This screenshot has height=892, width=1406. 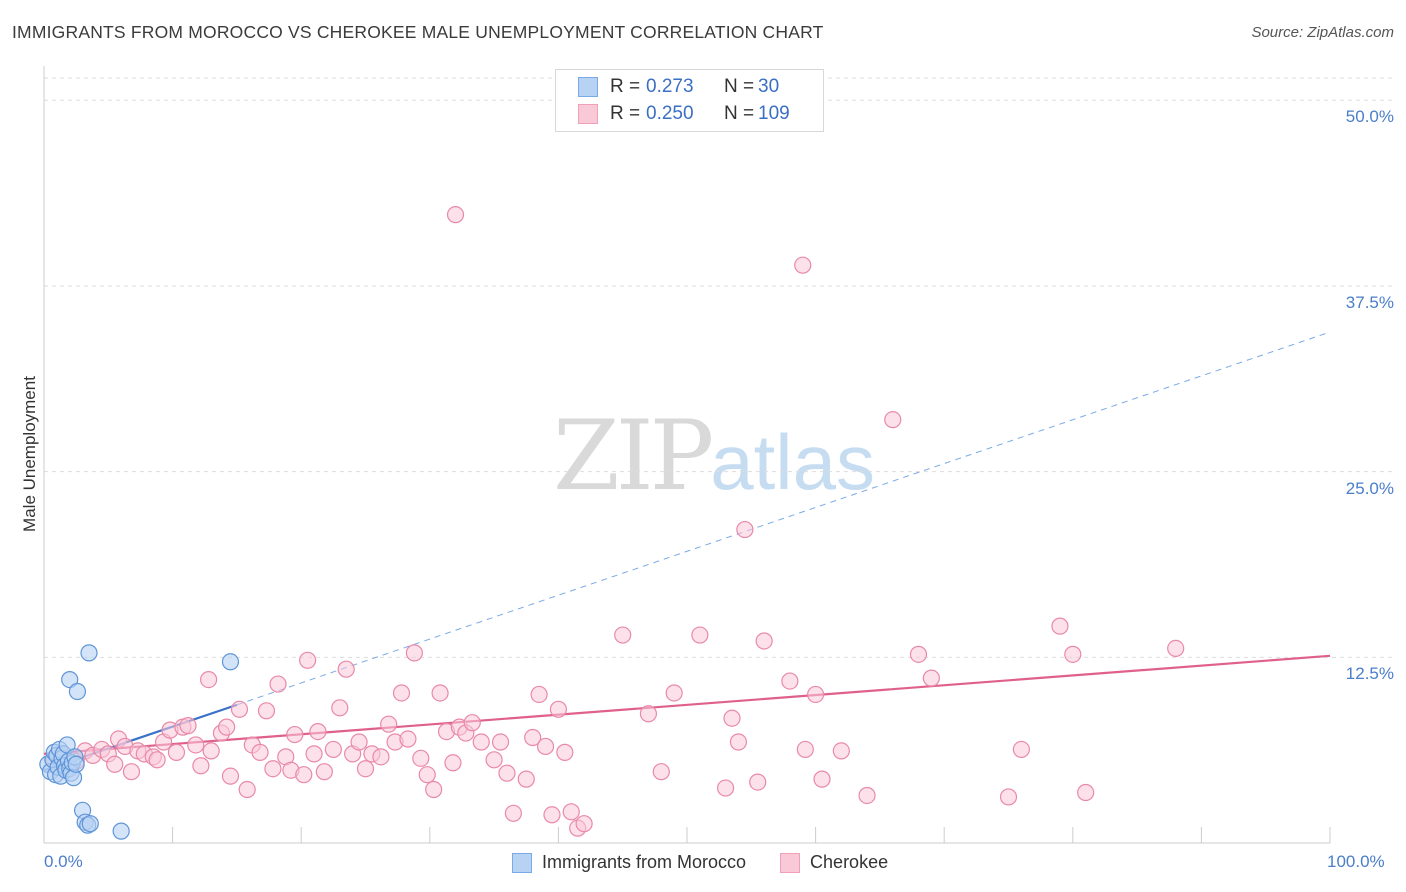 I want to click on legend-row-cherokee: R = 0.250 N = 109, so click(x=684, y=114).